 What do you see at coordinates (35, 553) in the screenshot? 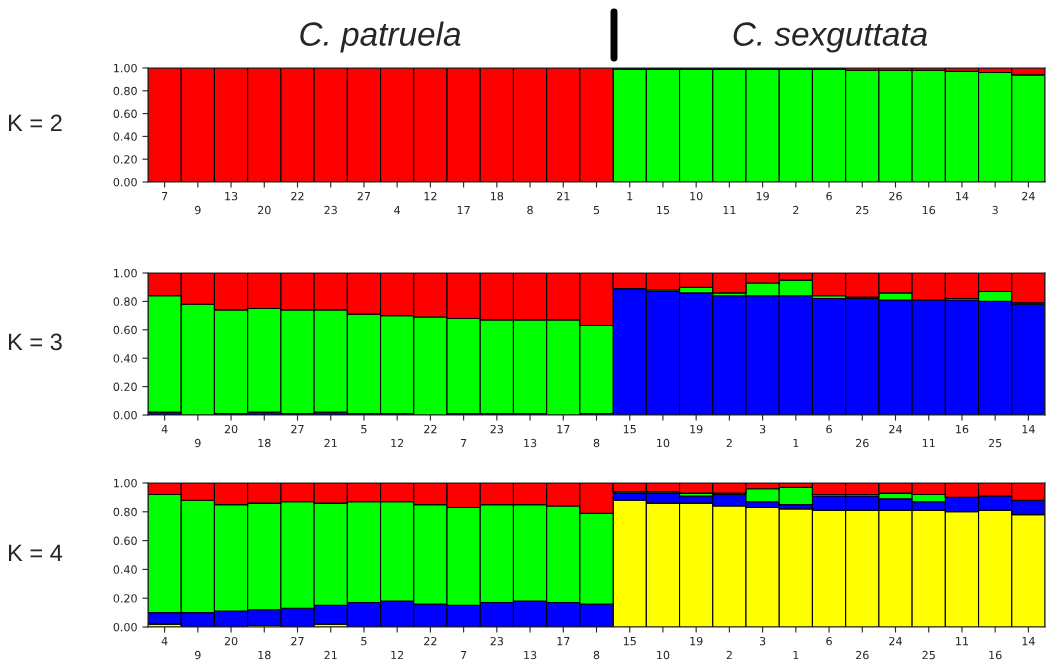
I see `y-axis-title: K = 4` at bounding box center [35, 553].